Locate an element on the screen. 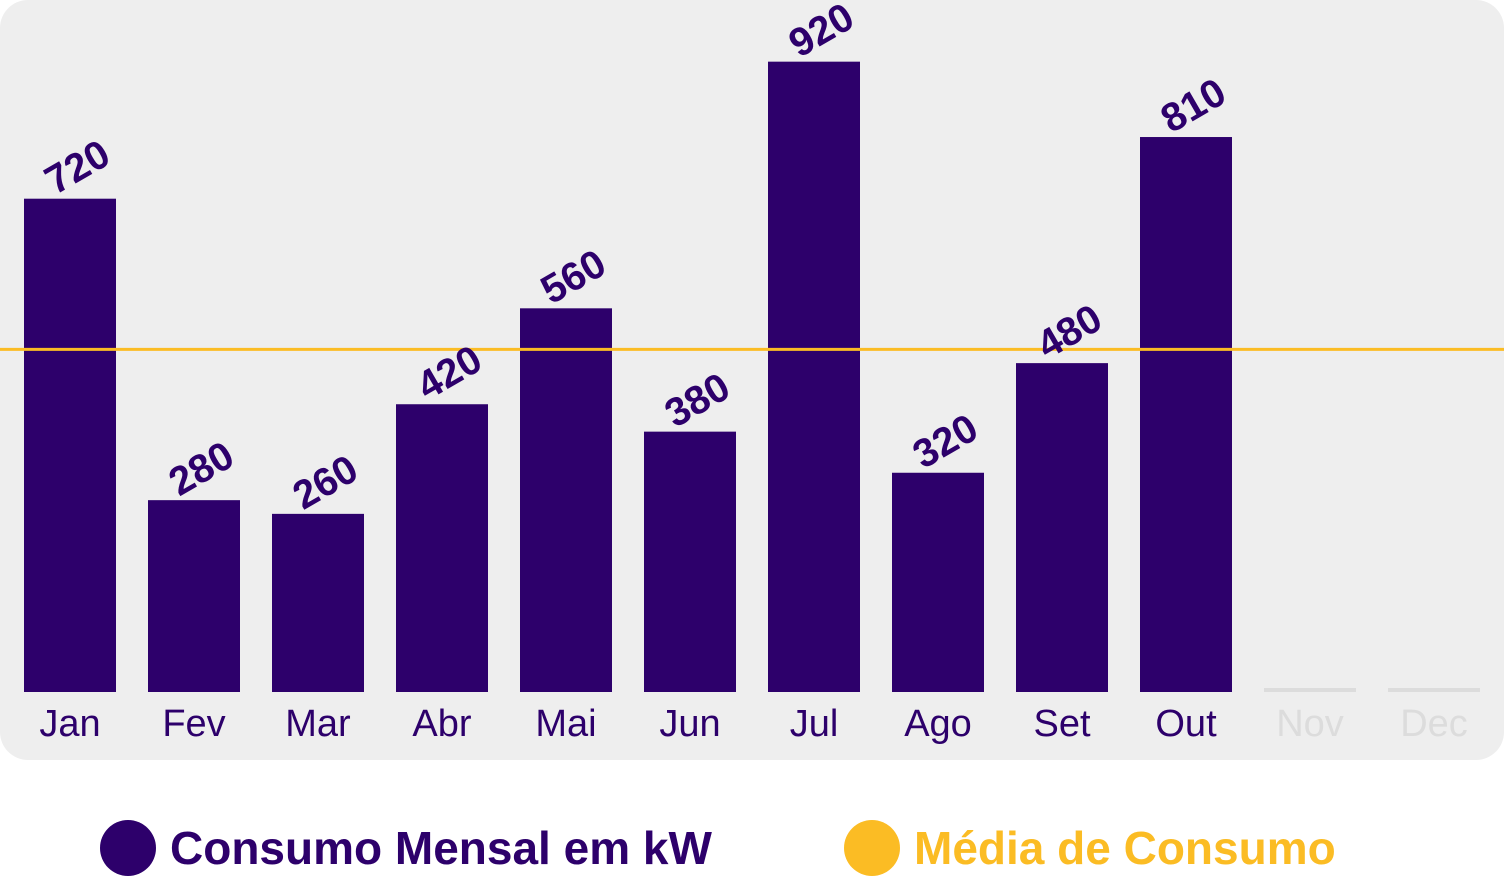 The image size is (1504, 892). bar-placeholder-dec is located at coordinates (1434, 690).